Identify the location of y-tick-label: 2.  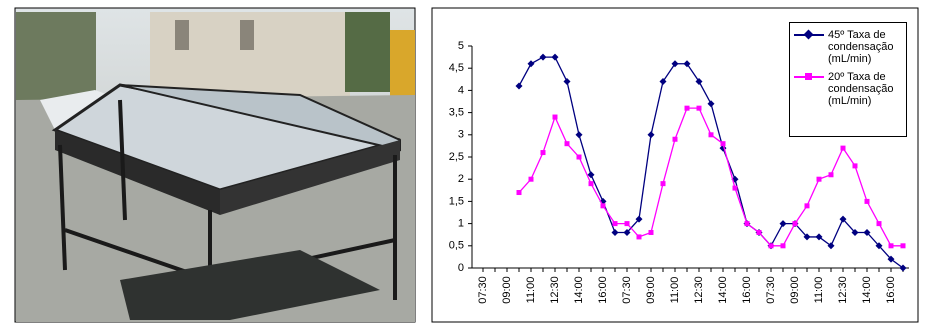
(461, 179).